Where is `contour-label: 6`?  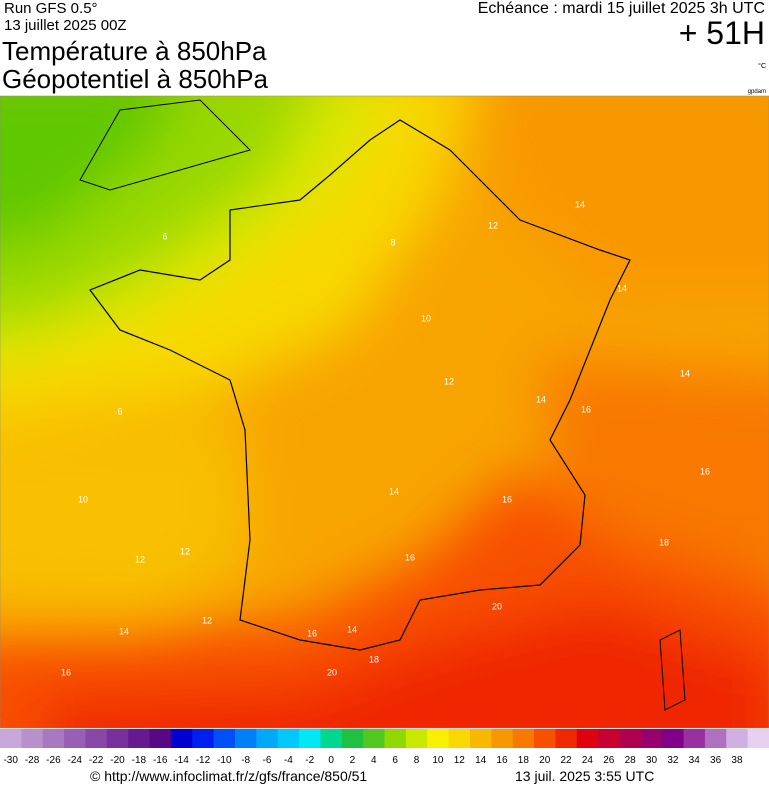 contour-label: 6 is located at coordinates (119, 411).